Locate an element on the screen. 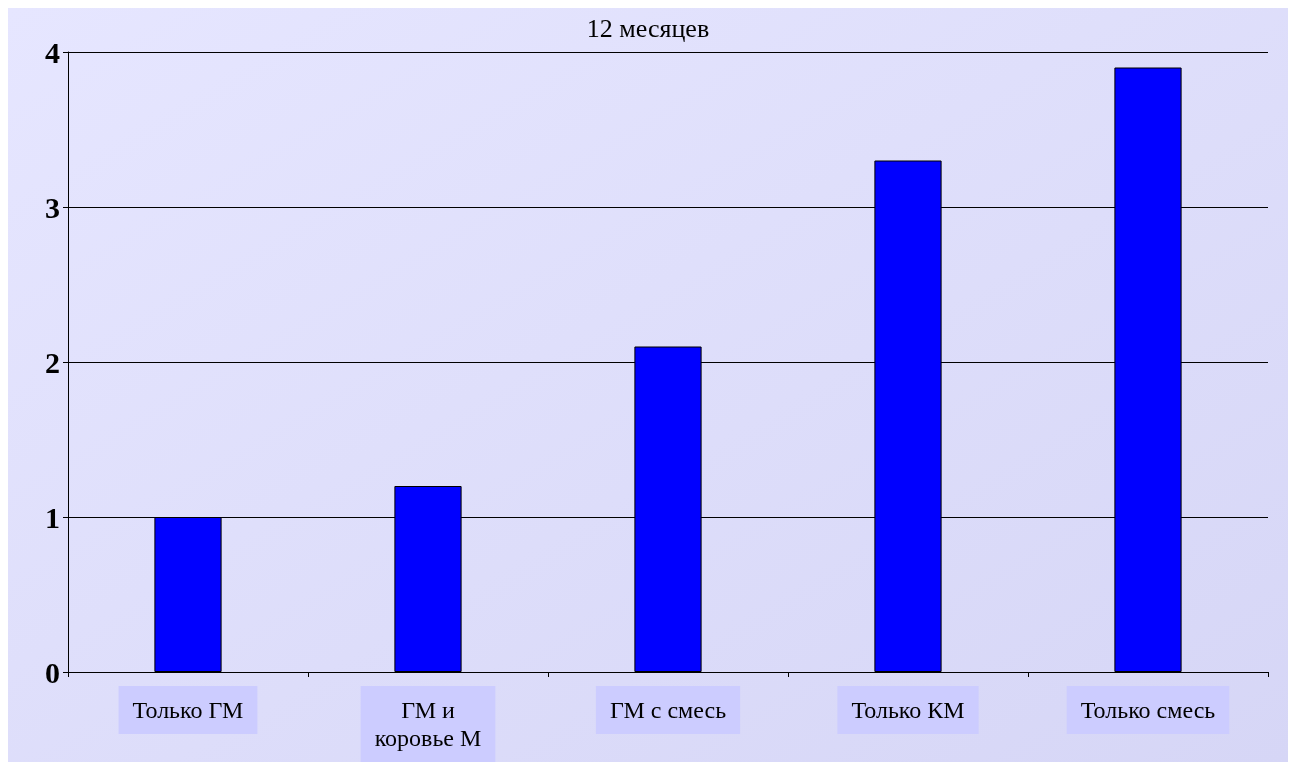  x-tick-label: ГМ с смесь is located at coordinates (668, 710).